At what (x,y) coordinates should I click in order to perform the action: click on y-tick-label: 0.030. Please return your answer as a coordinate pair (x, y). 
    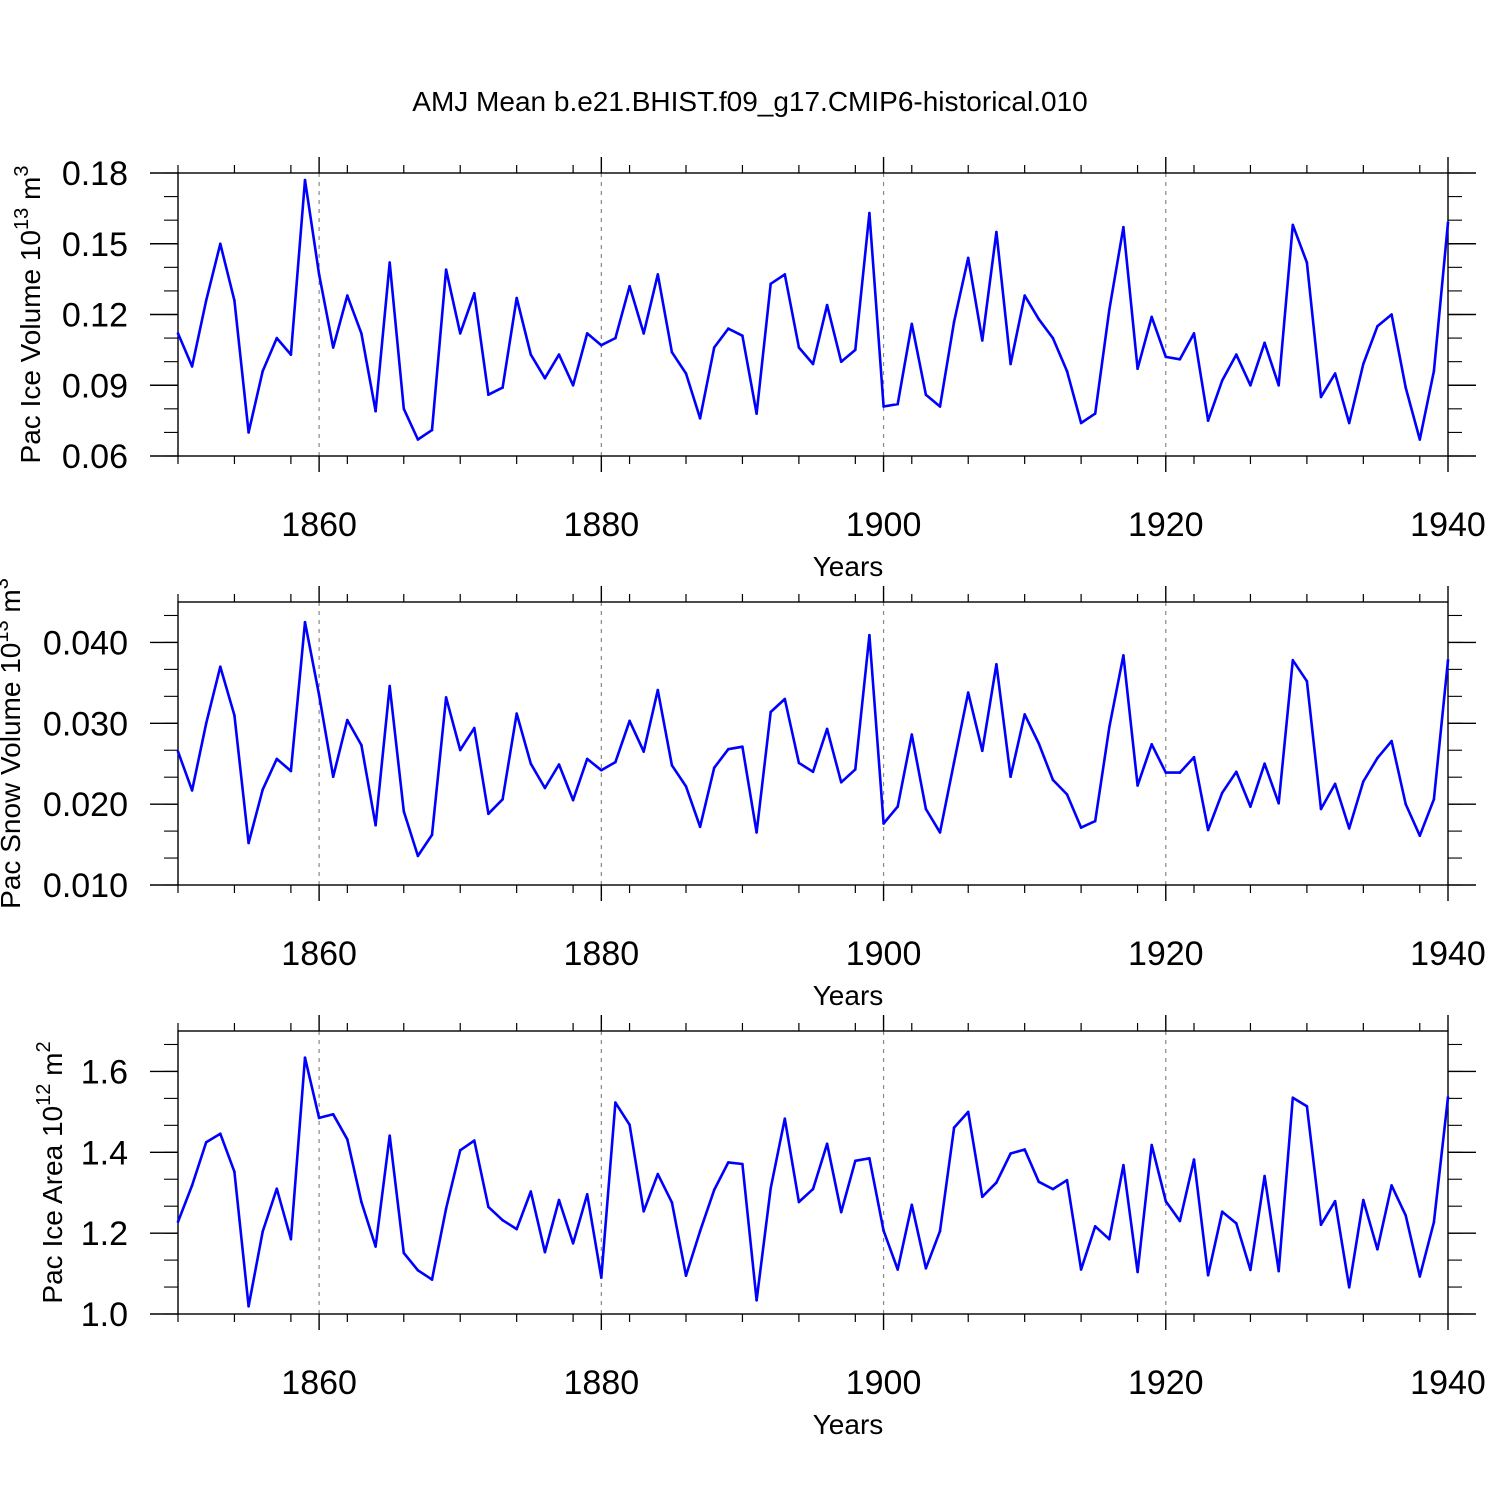
    Looking at the image, I should click on (85, 724).